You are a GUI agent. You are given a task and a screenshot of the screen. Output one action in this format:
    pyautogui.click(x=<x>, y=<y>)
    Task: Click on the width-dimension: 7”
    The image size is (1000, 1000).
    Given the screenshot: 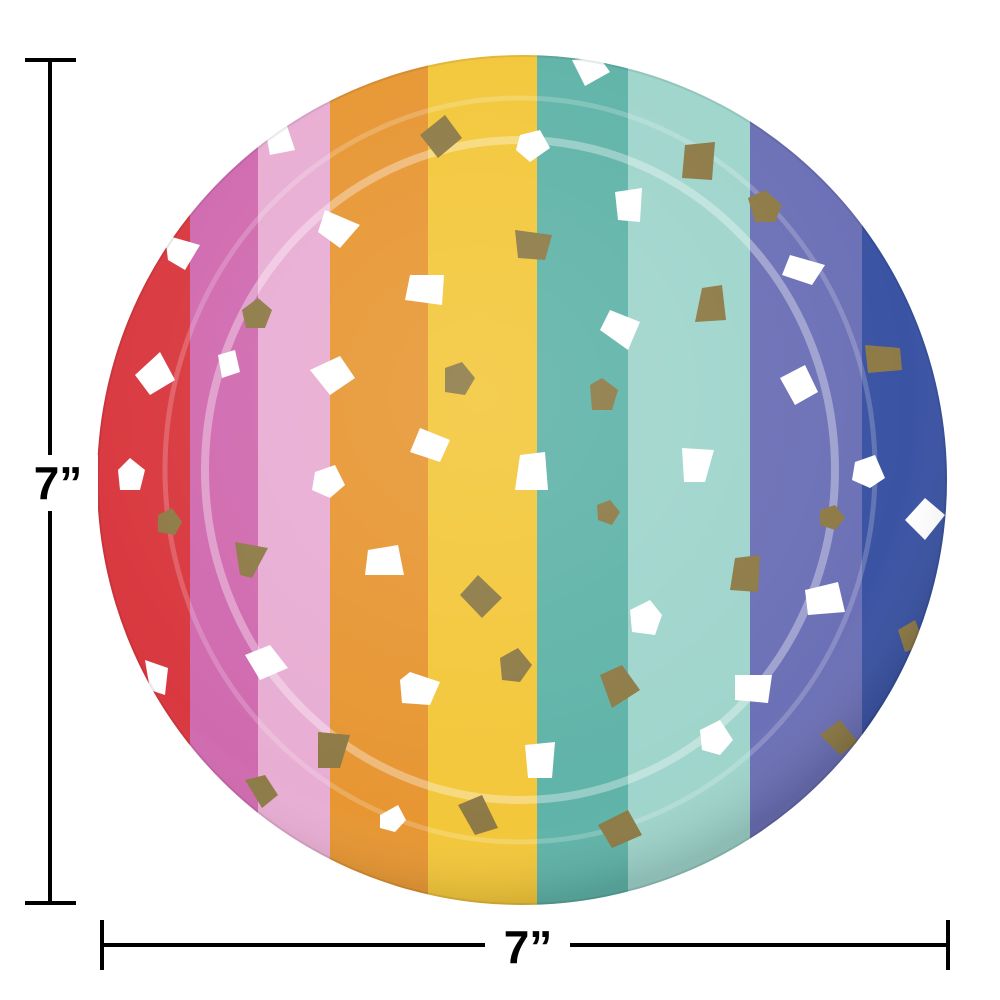 What is the action you would take?
    pyautogui.click(x=525, y=946)
    